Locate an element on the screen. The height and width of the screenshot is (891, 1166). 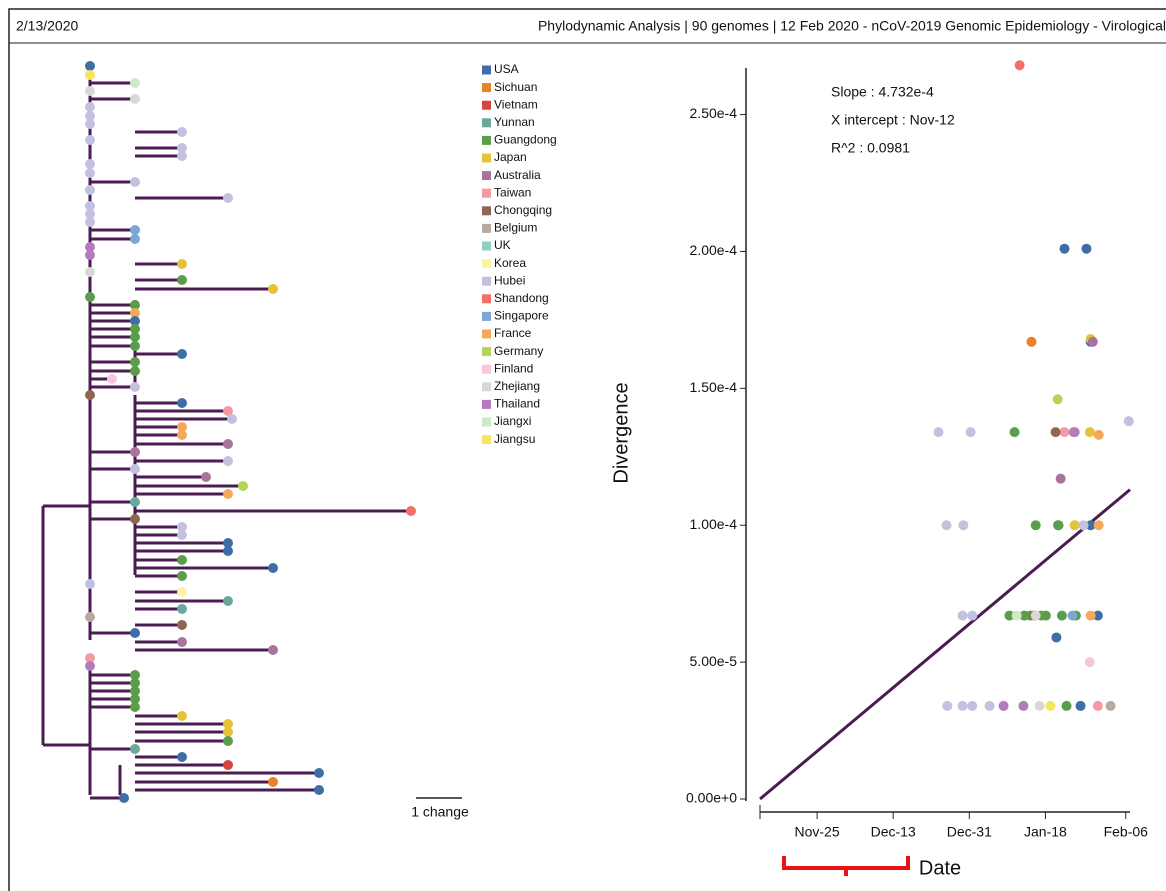
legend-label: Belgium is located at coordinates (515, 228).